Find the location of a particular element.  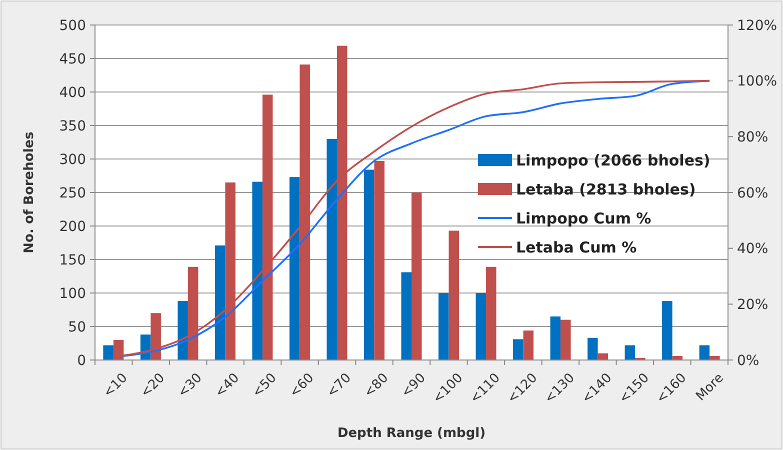

x-tick-label: <70 is located at coordinates (339, 385).